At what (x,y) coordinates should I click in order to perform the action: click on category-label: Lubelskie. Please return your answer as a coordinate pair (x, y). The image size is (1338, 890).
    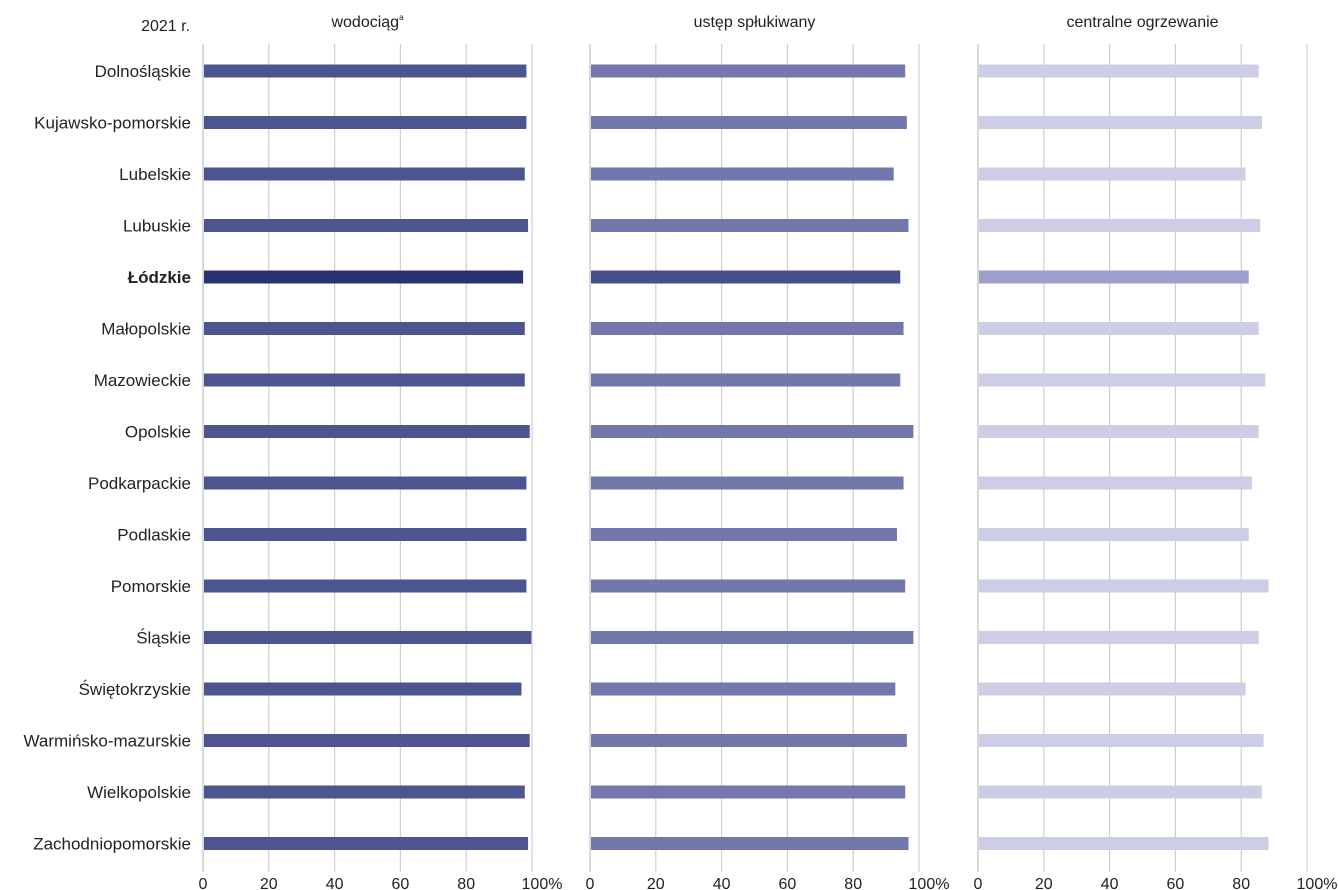
    Looking at the image, I should click on (155, 174).